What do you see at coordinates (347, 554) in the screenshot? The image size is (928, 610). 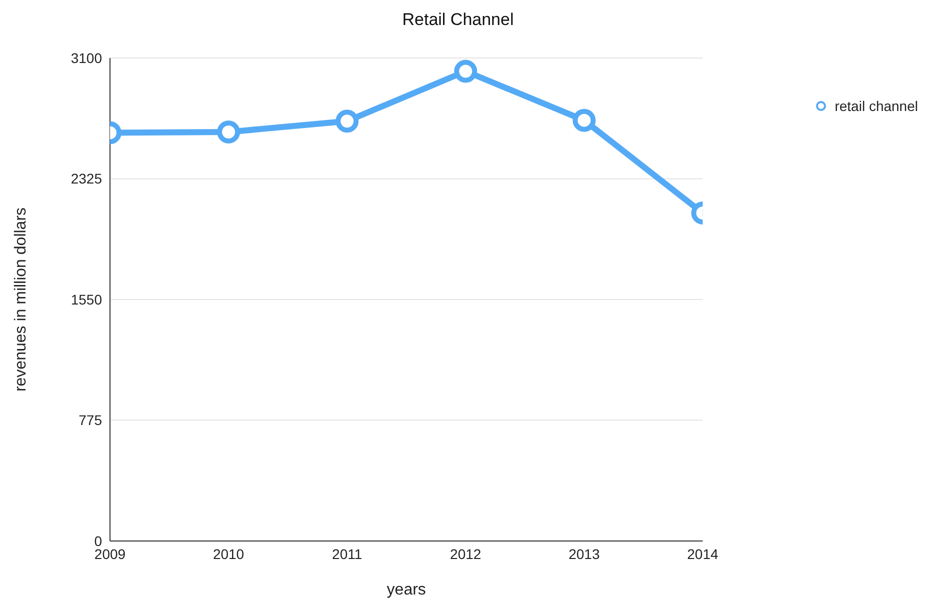 I see `x-tick-label: 2011` at bounding box center [347, 554].